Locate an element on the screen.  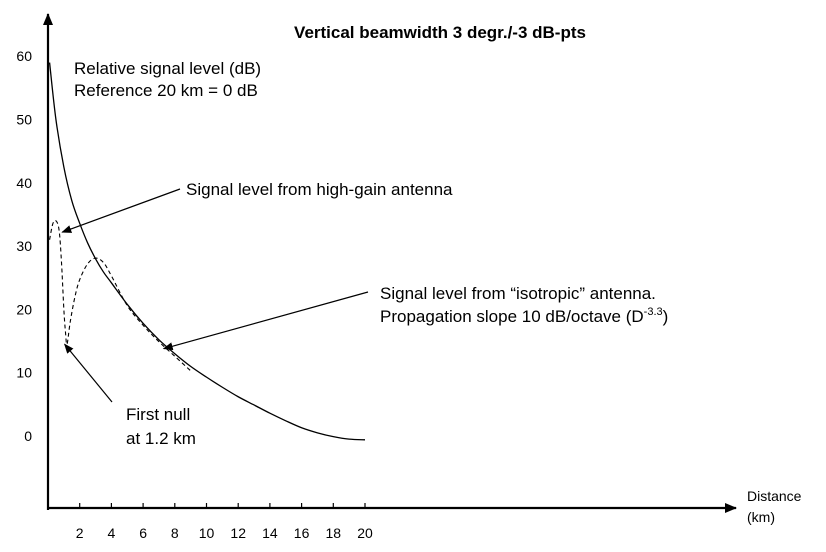
x-axis-unit: (km) is located at coordinates (761, 517).